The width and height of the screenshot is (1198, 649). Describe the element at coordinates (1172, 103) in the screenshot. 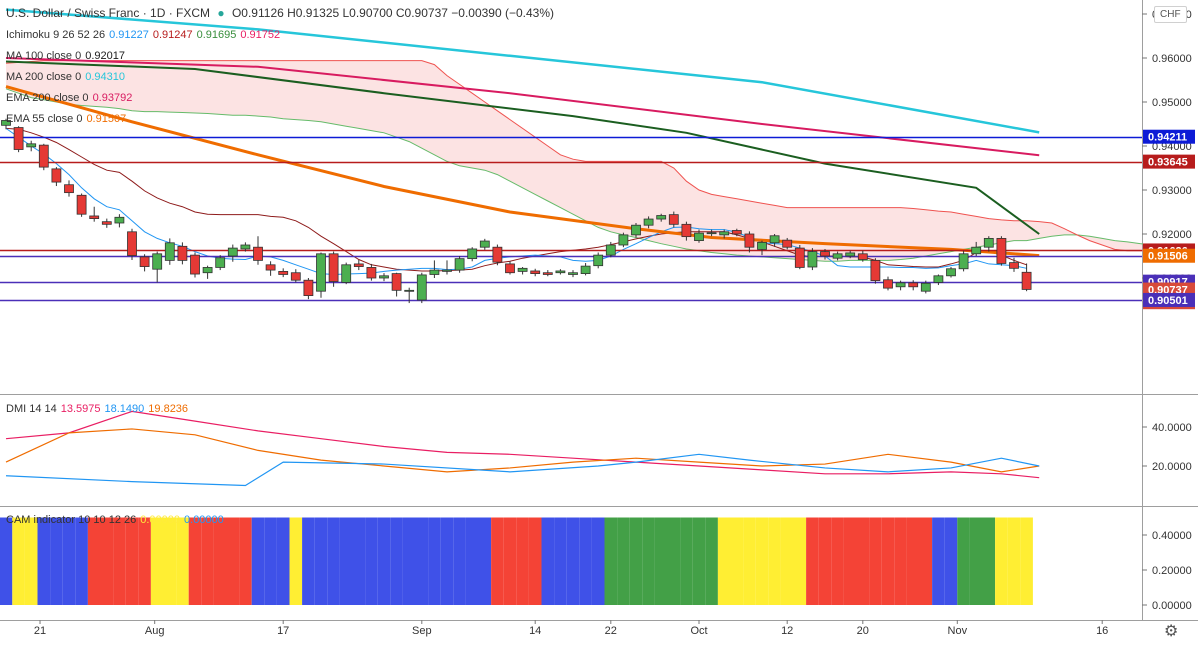

I see `price-tick-label: 0.95000` at that location.